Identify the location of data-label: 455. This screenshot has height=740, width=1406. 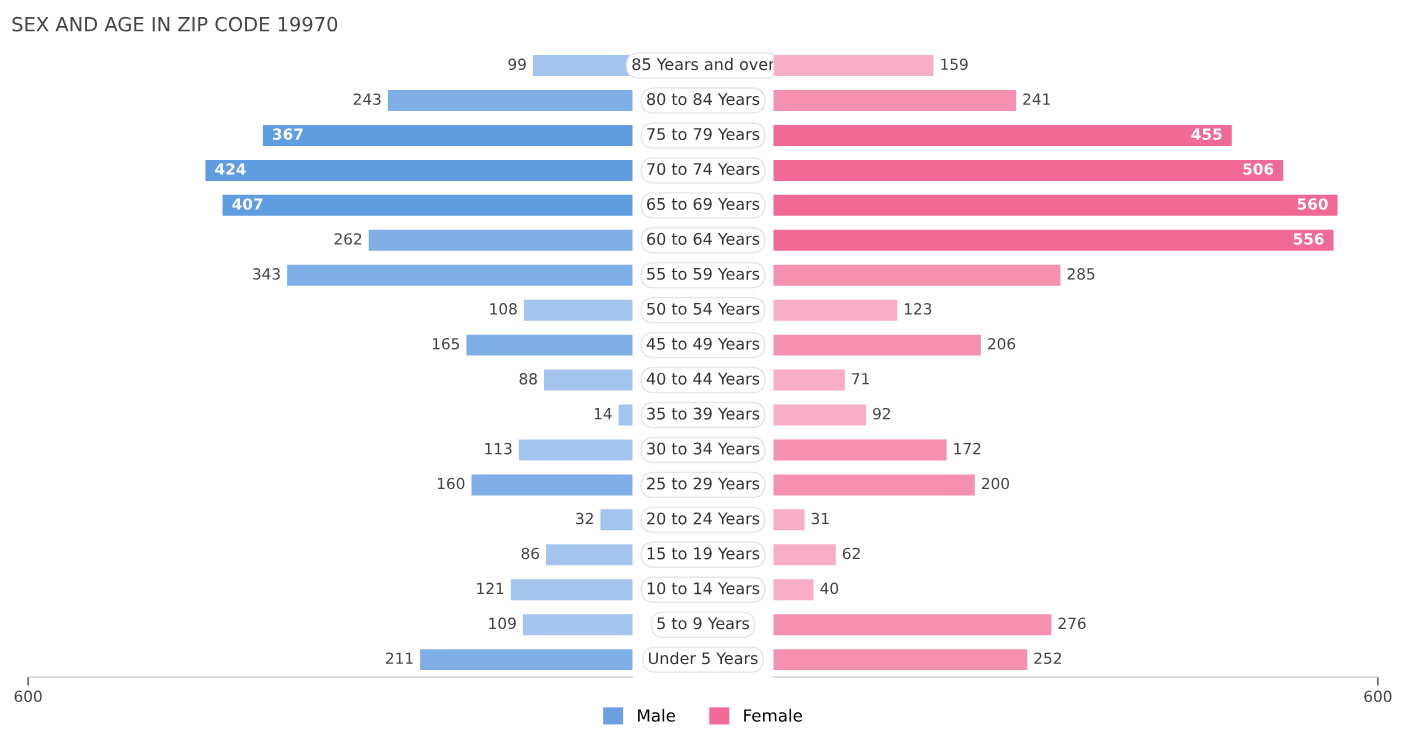
(1206, 134).